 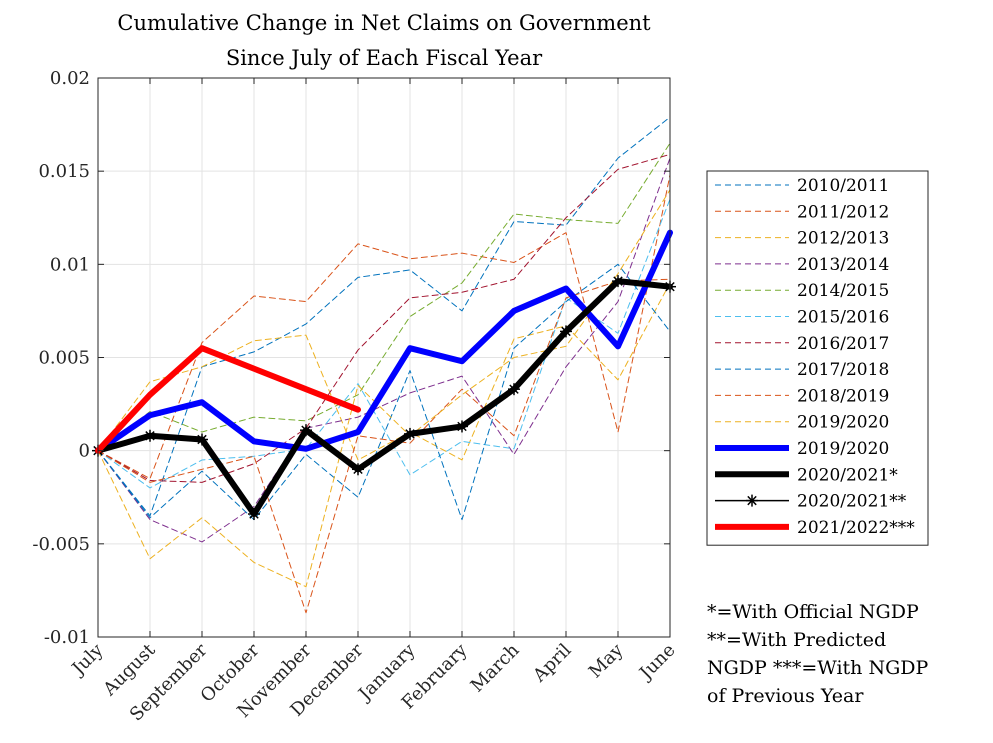 What do you see at coordinates (843, 344) in the screenshot?
I see `legend-label: 2016/2017` at bounding box center [843, 344].